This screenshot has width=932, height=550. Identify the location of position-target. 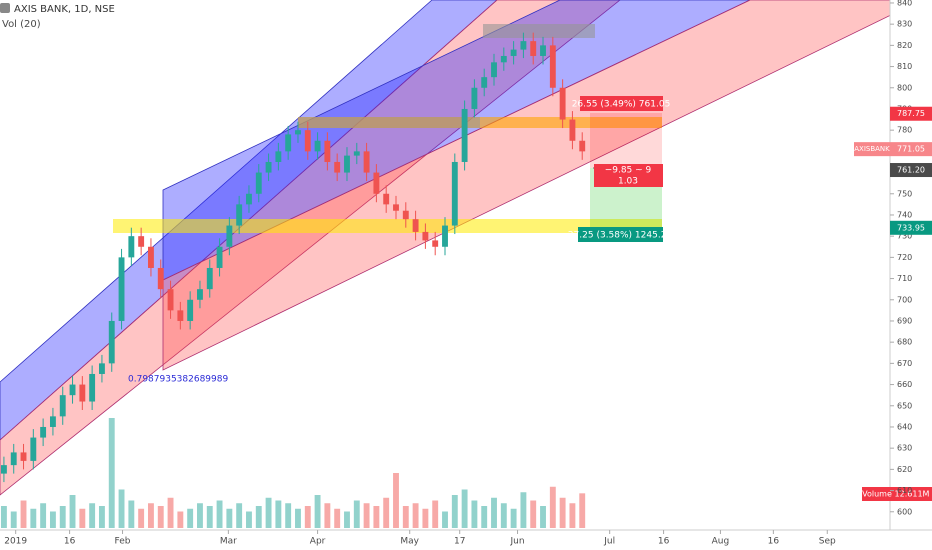
(626, 140).